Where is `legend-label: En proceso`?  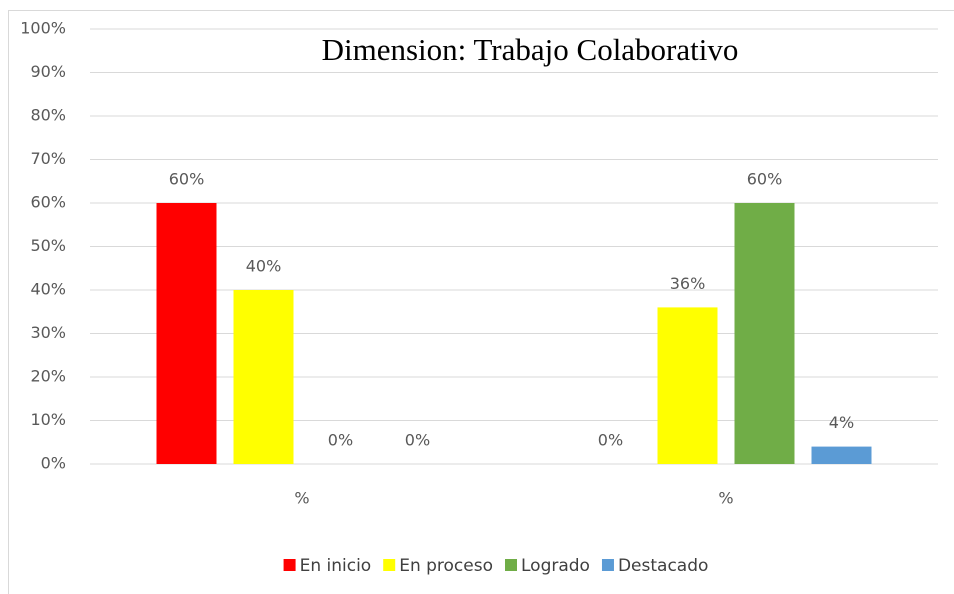
legend-label: En proceso is located at coordinates (446, 566).